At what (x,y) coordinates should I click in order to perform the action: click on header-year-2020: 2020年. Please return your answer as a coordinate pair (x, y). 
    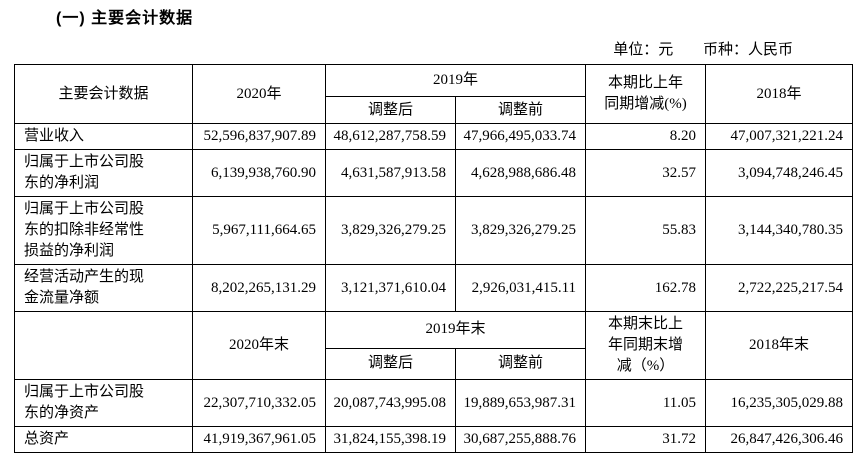
    Looking at the image, I should click on (259, 94).